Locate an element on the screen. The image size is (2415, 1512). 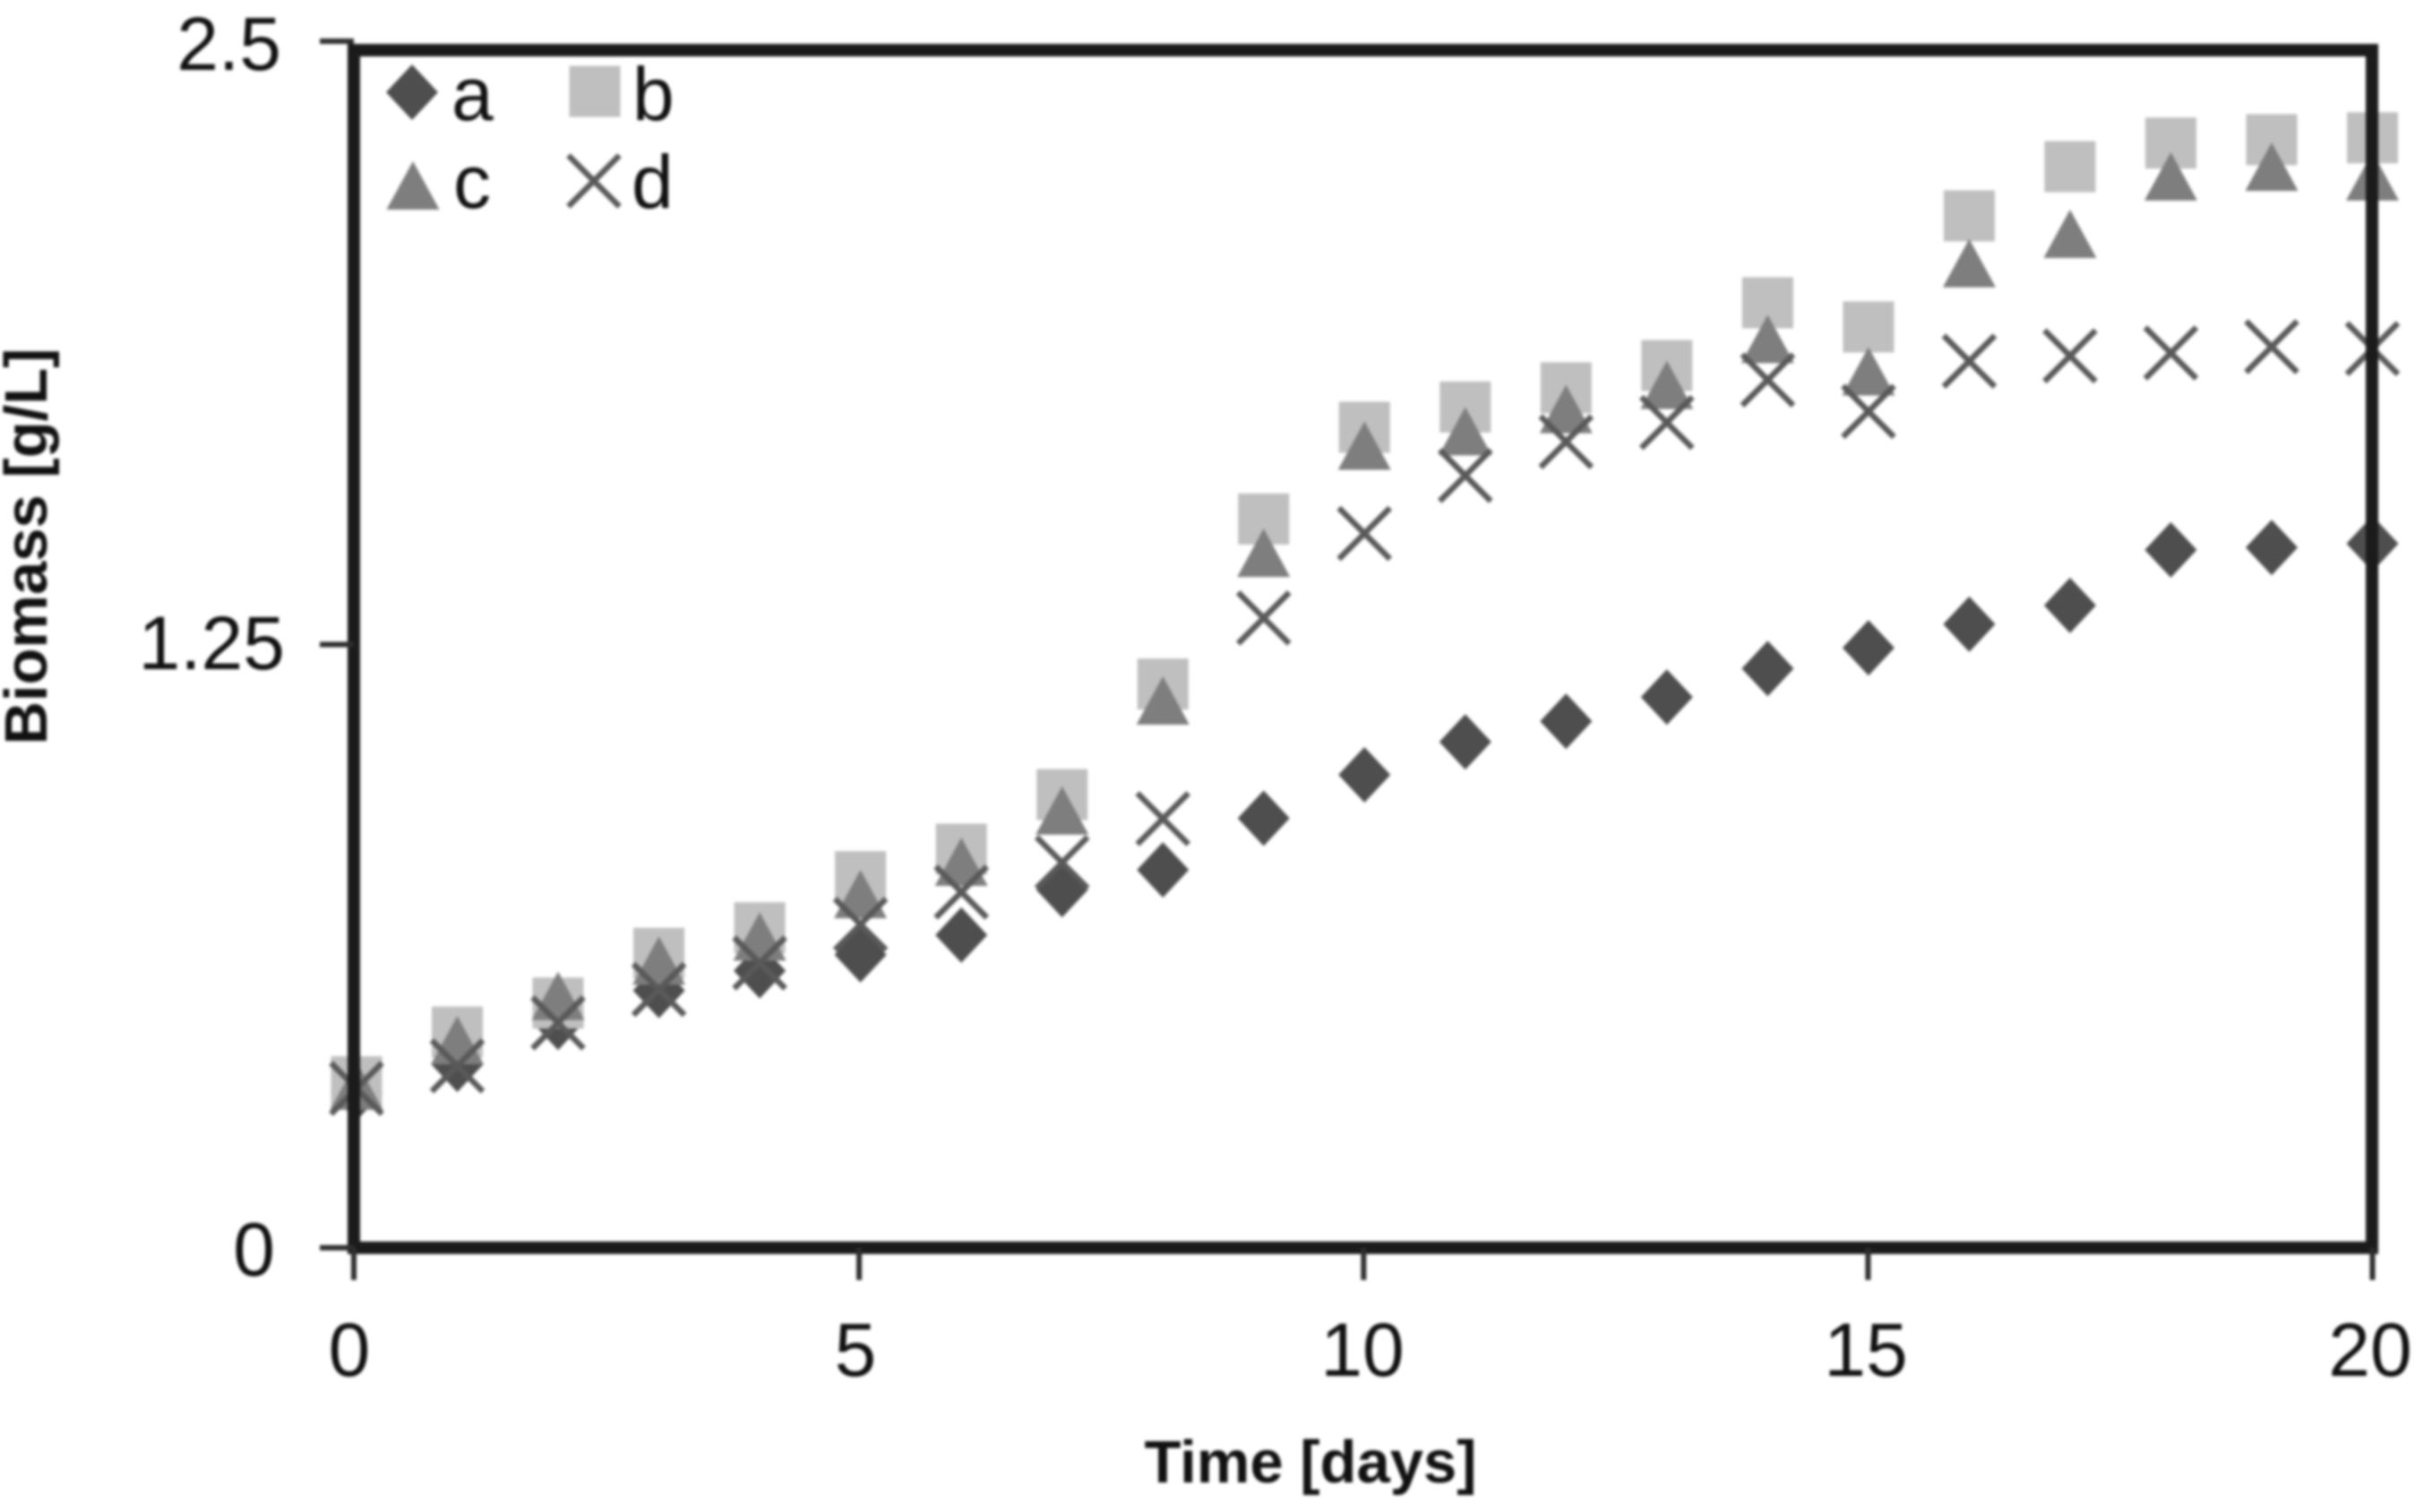
svg-text: 15 is located at coordinates (1866, 1350).